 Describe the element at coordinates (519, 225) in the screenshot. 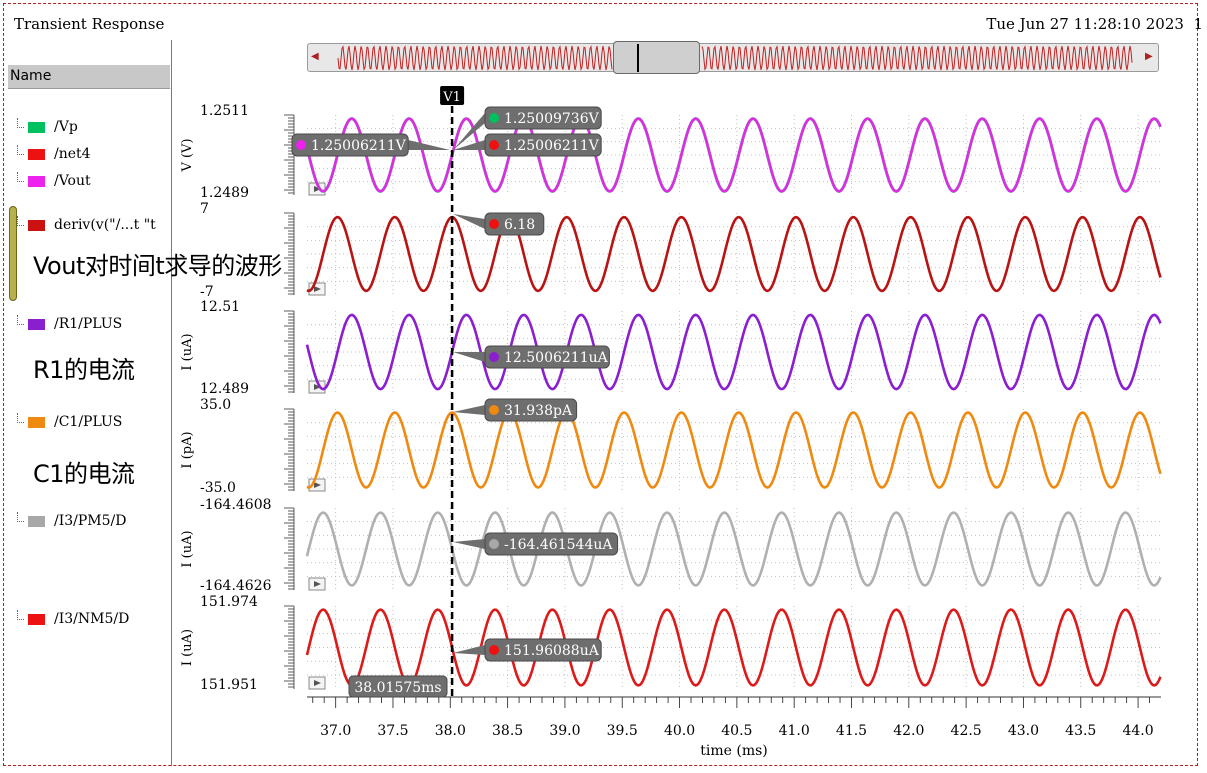

I see `marker-value: 6.18` at that location.